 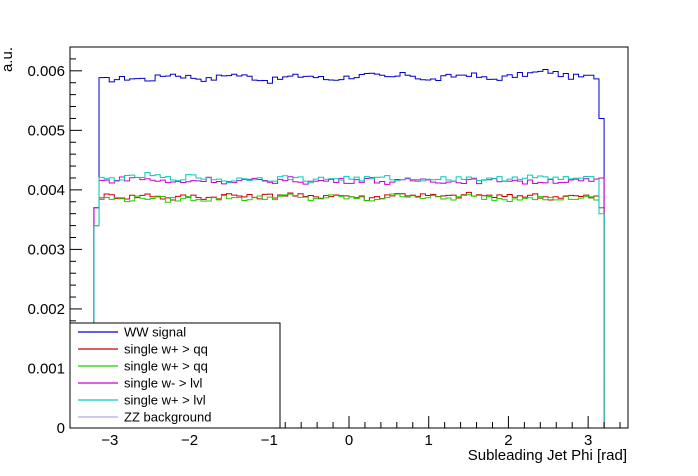 What do you see at coordinates (269, 440) in the screenshot?
I see `x-tick-label: −1` at bounding box center [269, 440].